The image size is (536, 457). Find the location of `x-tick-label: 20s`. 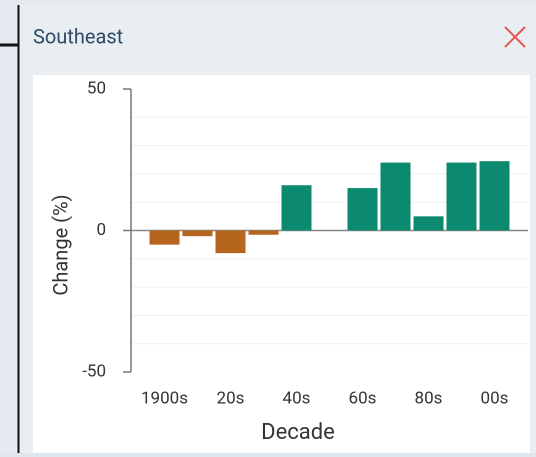

x-tick-label: 20s is located at coordinates (231, 398).